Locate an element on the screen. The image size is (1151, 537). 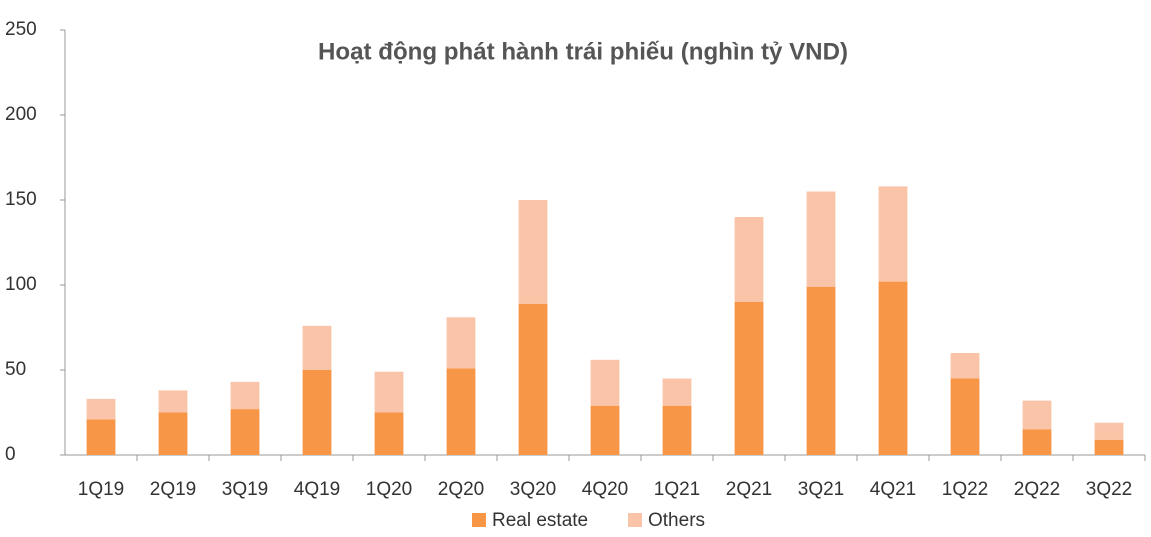
x-tick-label: 3Q19 is located at coordinates (245, 489).